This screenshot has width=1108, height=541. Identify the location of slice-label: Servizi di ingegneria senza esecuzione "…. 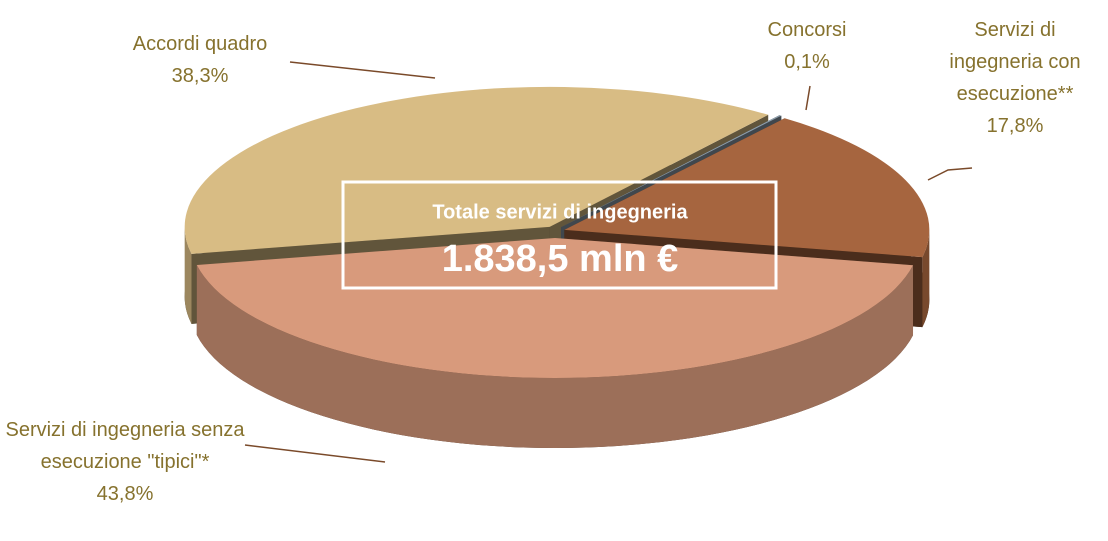
(127, 462).